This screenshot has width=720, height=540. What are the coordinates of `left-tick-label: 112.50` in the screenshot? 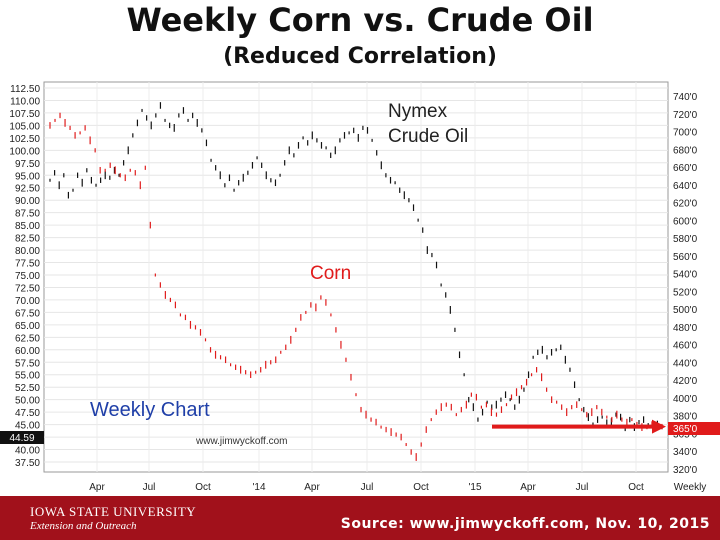 It's located at (25, 89).